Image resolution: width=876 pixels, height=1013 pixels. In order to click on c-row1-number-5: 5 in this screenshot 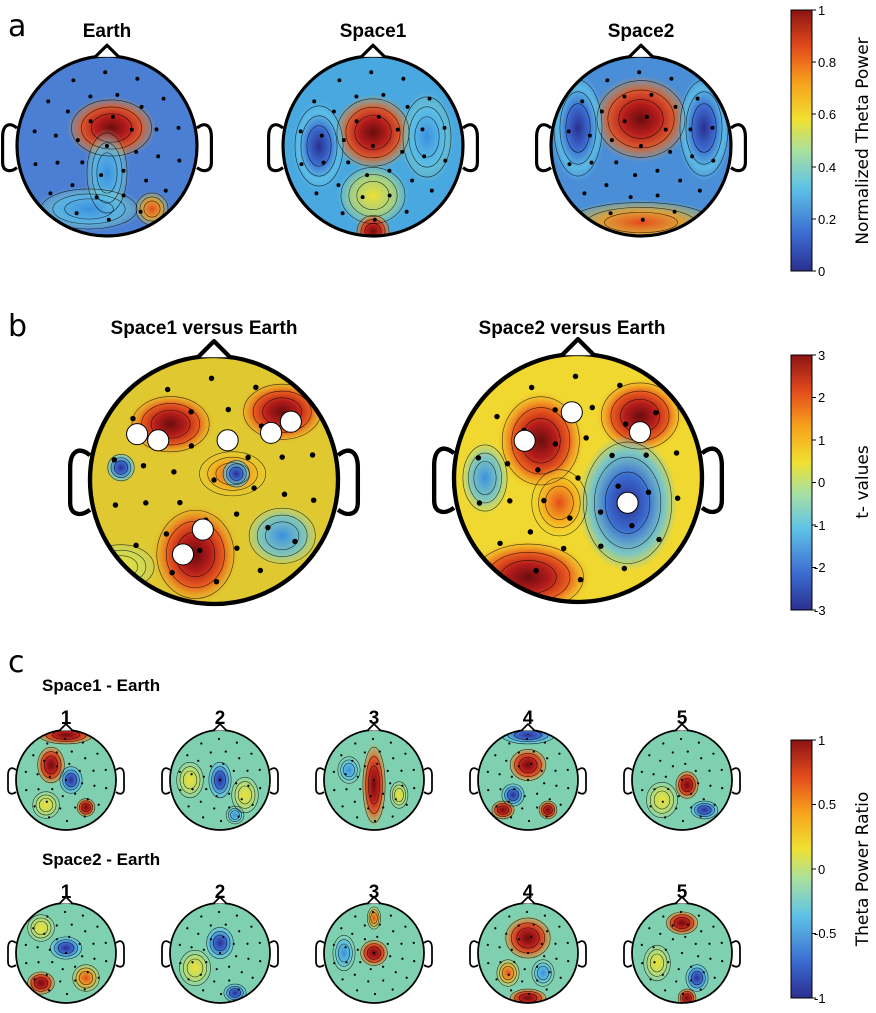, I will do `click(682, 718)`.